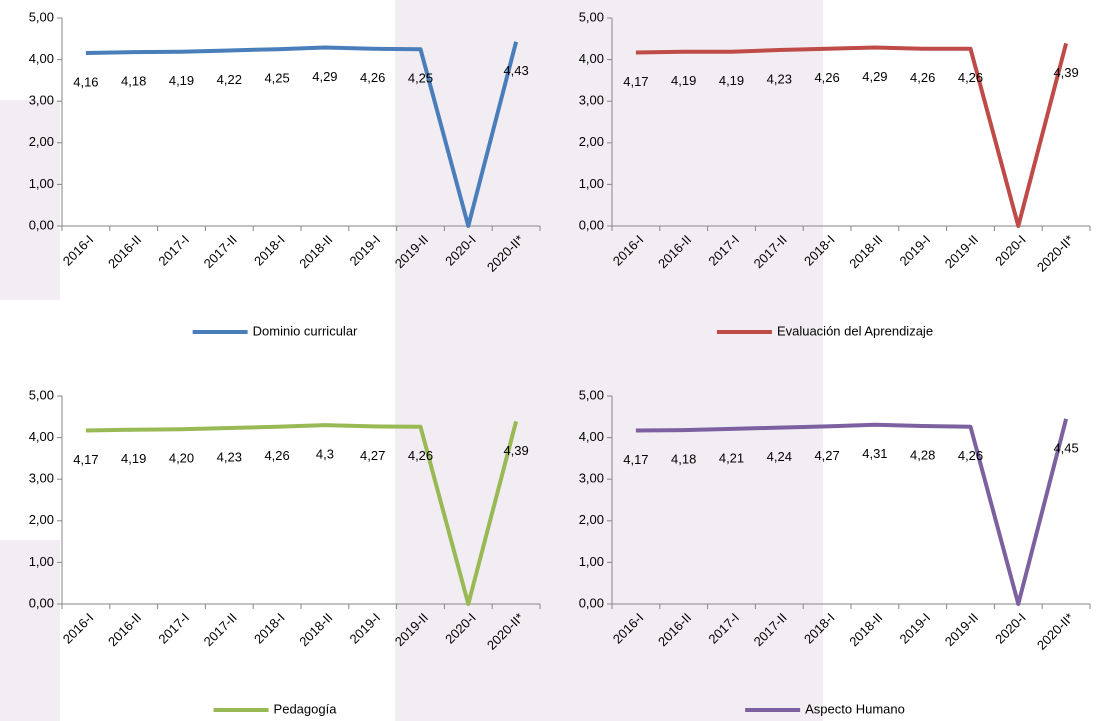 The width and height of the screenshot is (1101, 721). What do you see at coordinates (855, 708) in the screenshot?
I see `legend-label: Aspecto Humano` at bounding box center [855, 708].